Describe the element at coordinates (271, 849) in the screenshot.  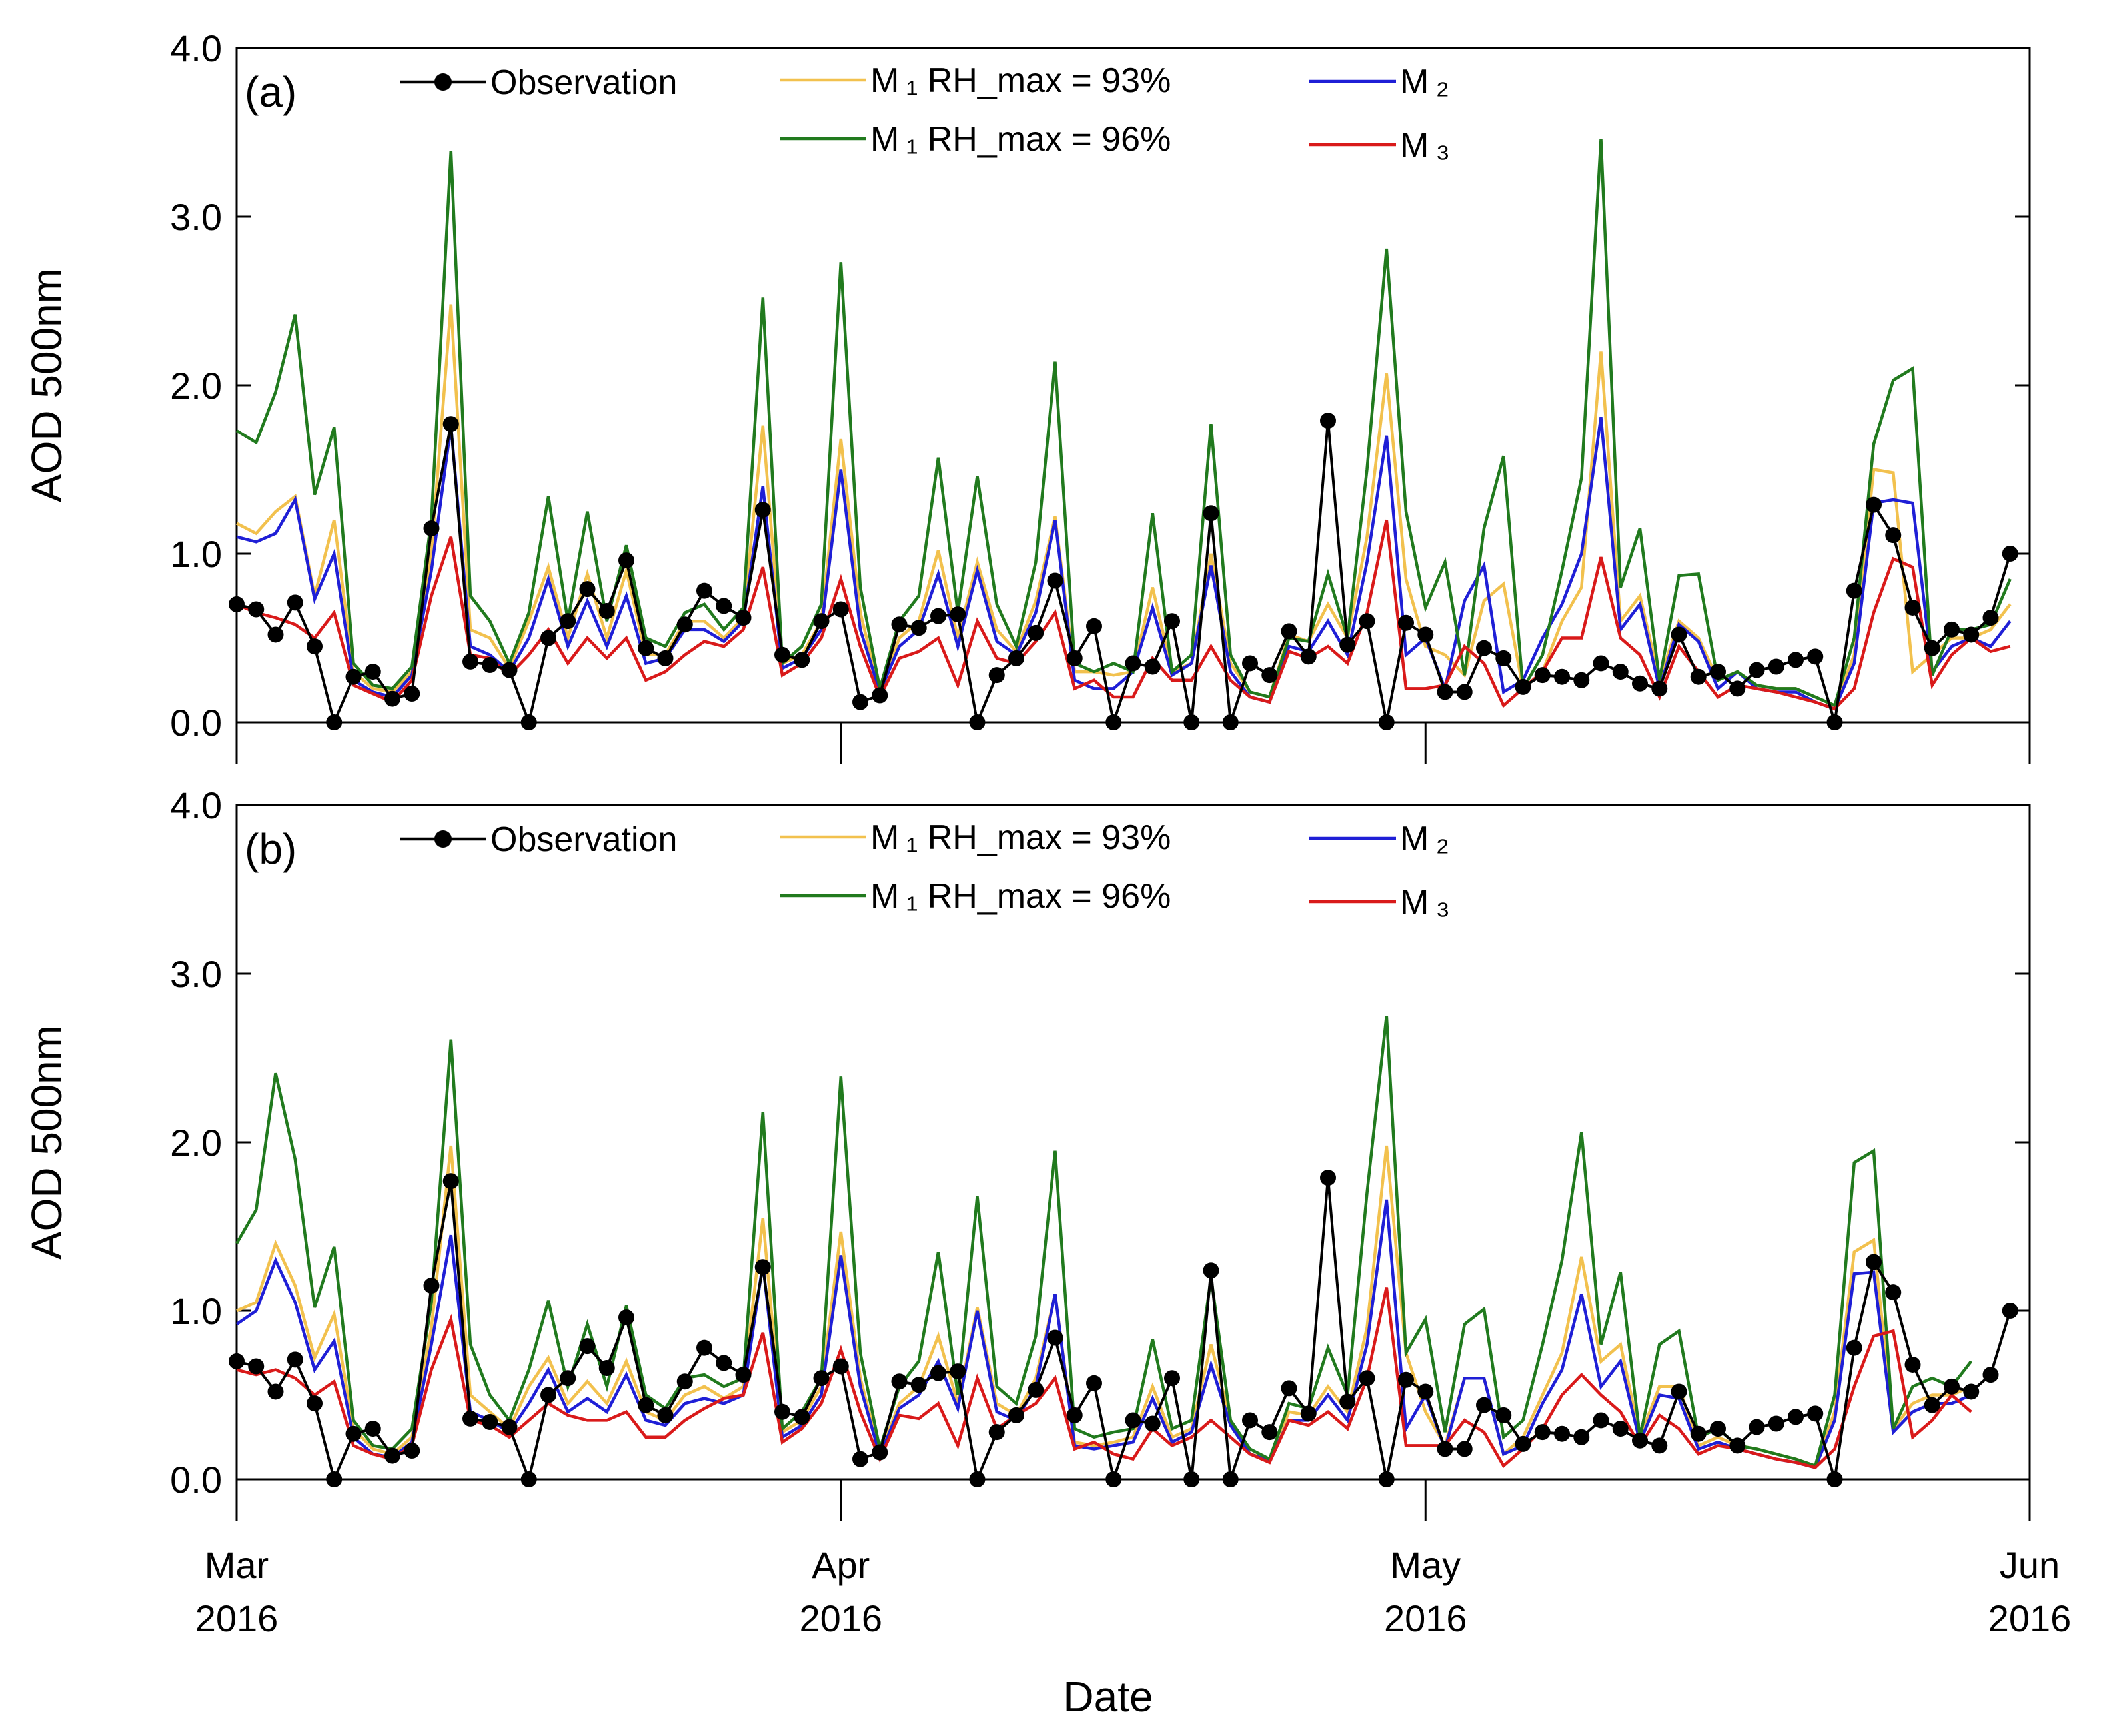
I see `panel-label: (b)` at that location.